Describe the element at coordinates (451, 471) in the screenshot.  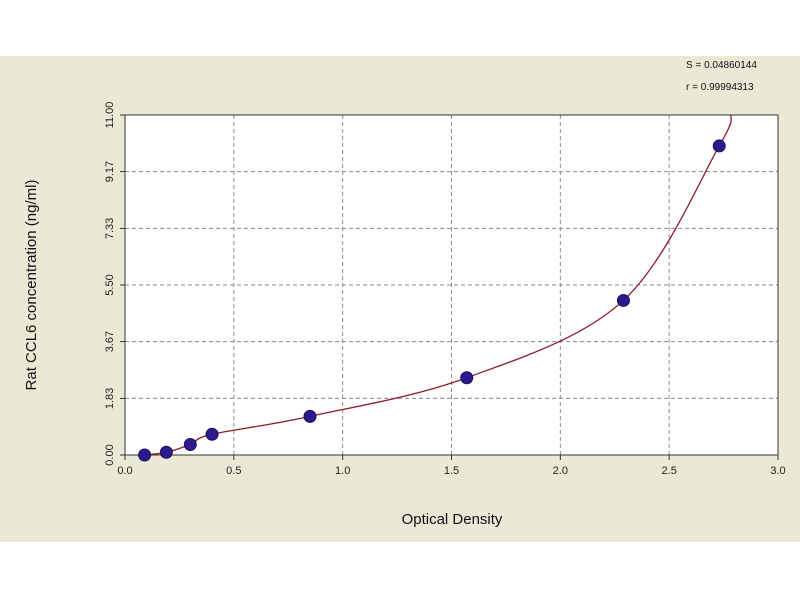
I see `x-tick-label: 1.5` at that location.